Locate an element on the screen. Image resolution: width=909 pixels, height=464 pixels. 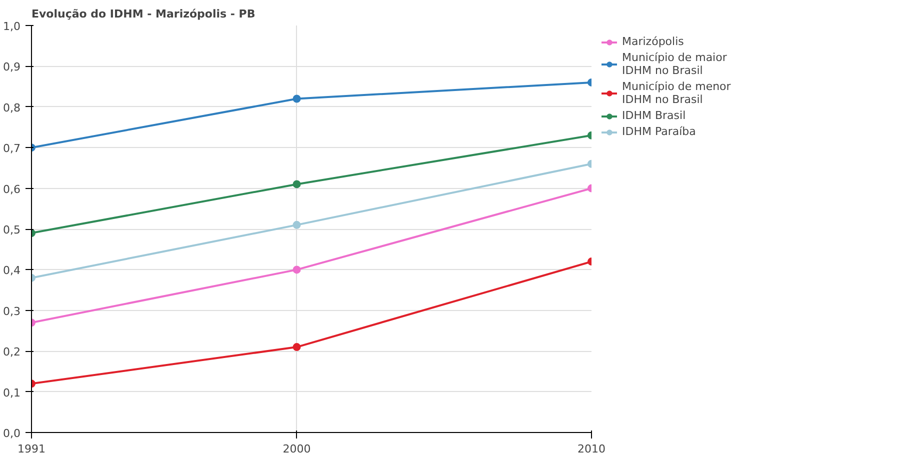
y-tick-label: 0,7 is located at coordinates (12, 149).